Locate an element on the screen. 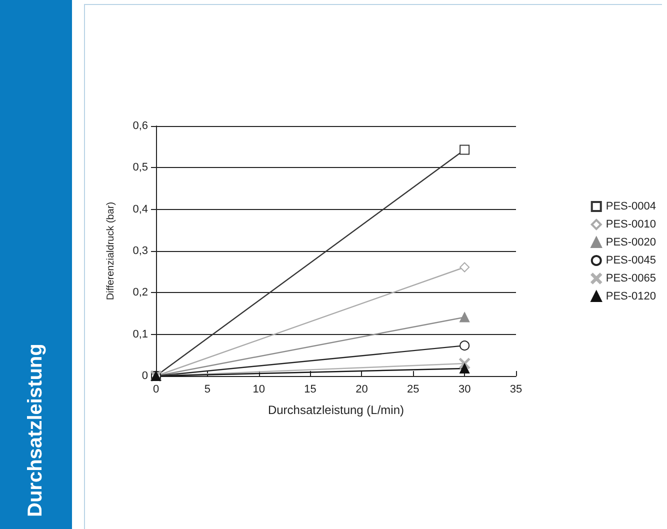 Image resolution: width=667 pixels, height=529 pixels. x-tick-label: 15 is located at coordinates (310, 390).